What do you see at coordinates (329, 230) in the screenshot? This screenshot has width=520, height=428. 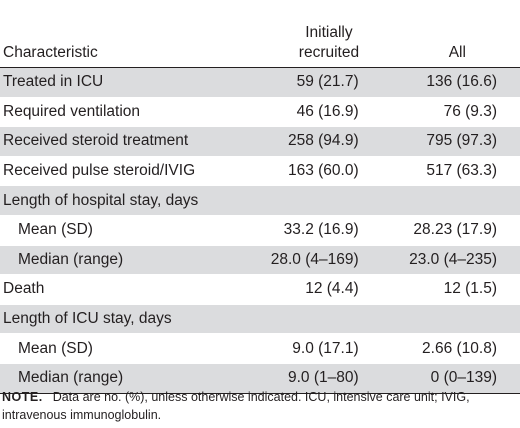 I see `cell-initially-recruited: 33.2 (16.9)` at bounding box center [329, 230].